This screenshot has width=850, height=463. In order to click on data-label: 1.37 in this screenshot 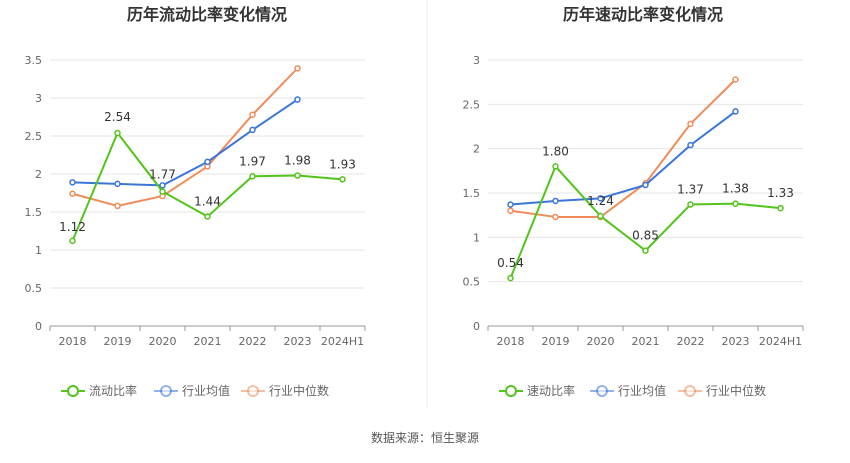, I will do `click(690, 190)`.